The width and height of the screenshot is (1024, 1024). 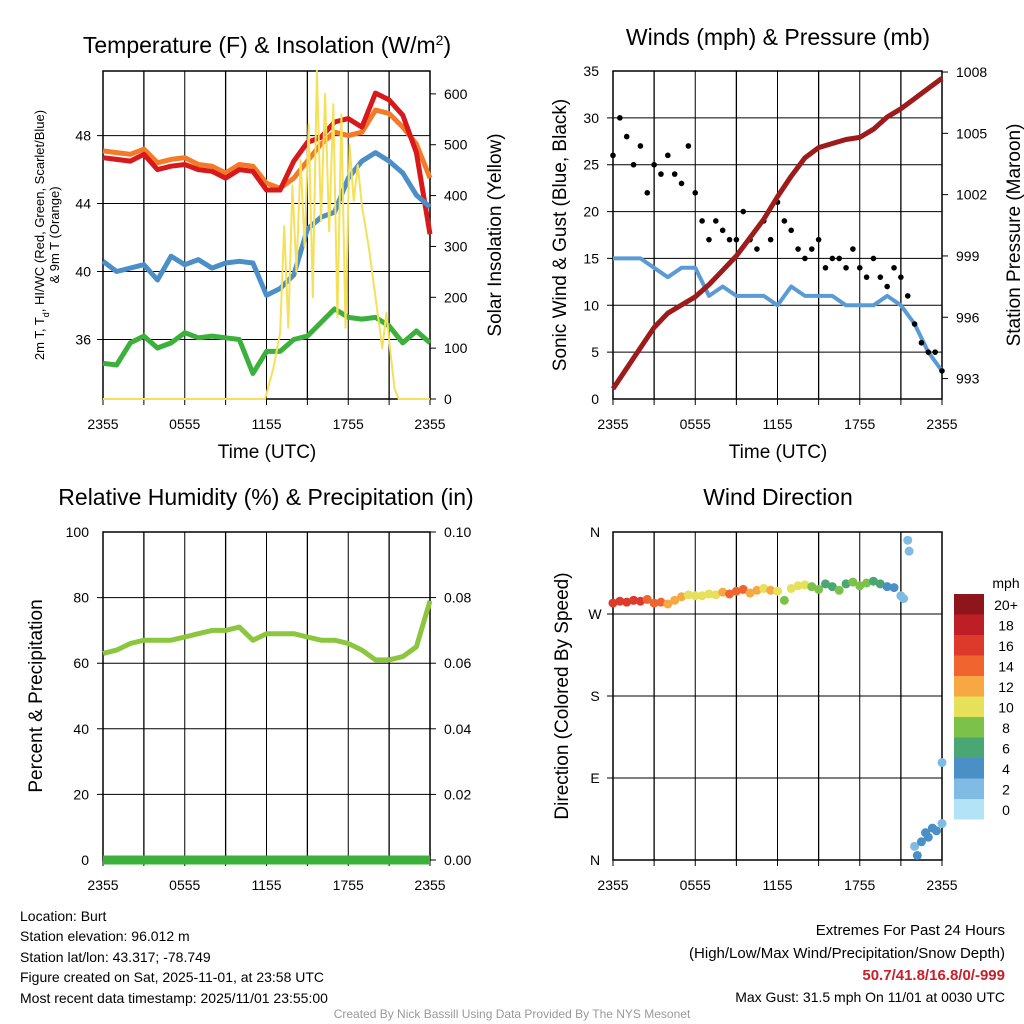 What do you see at coordinates (267, 341) in the screenshot?
I see `series-line-dew` at bounding box center [267, 341].